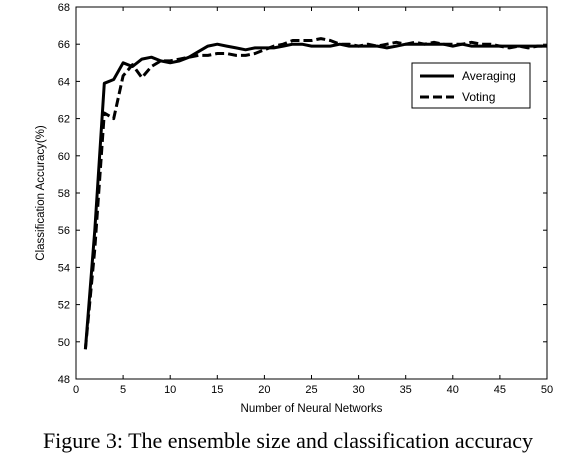 This screenshot has width=576, height=454. What do you see at coordinates (64, 343) in the screenshot?
I see `y-tick-label: 50` at bounding box center [64, 343].